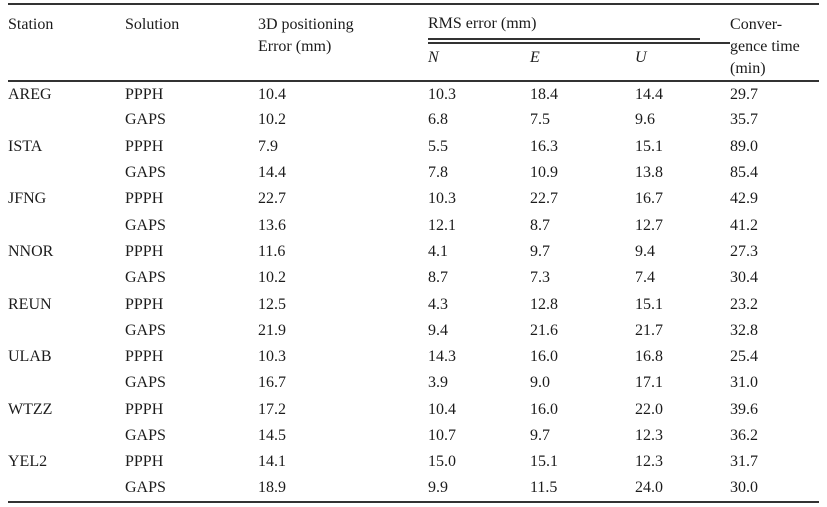  What do you see at coordinates (295, 46) in the screenshot?
I see `col-header-3d-line2: Error (mm)` at bounding box center [295, 46].